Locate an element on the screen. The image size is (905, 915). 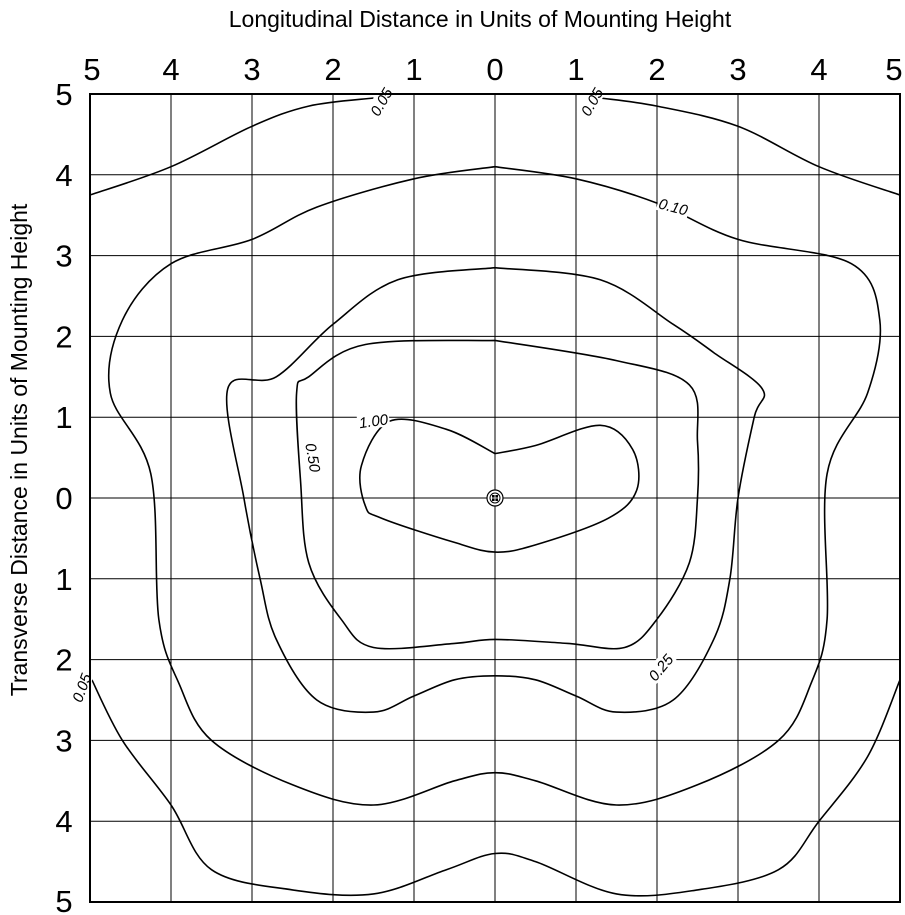
luminaire-inner-ring is located at coordinates (495, 498).